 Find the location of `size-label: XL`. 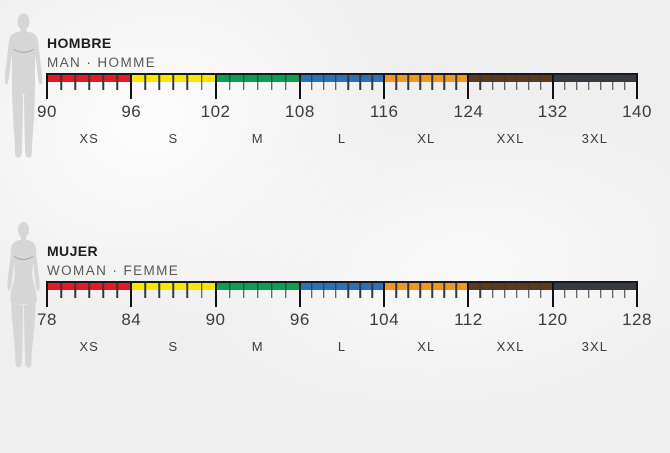

size-label: XL is located at coordinates (426, 346).